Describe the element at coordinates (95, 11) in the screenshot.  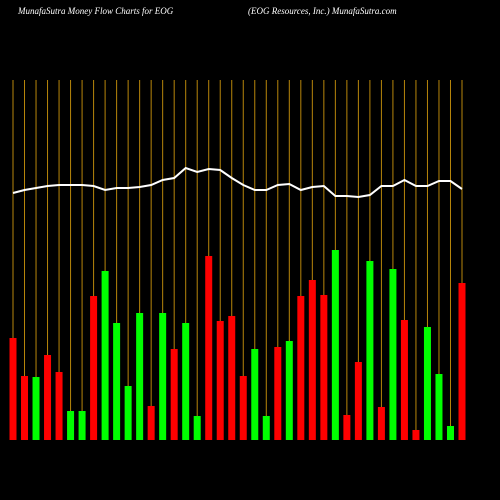
I see `chart-title: MunafaSutra Money Flow Charts for EOG` at that location.